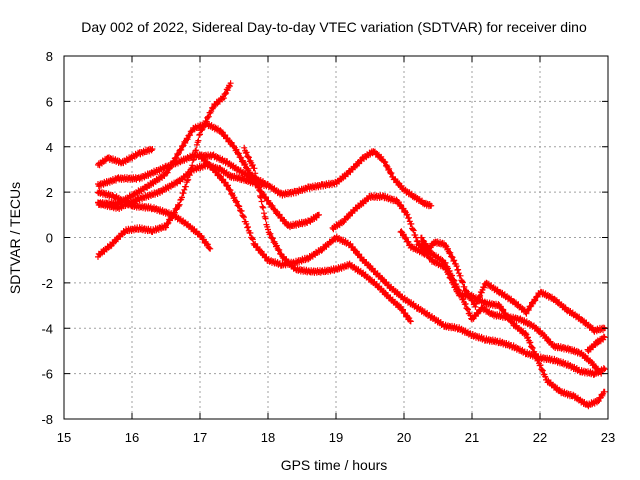 This screenshot has width=640, height=480. Describe the element at coordinates (200, 437) in the screenshot. I see `x-tick-label: 17` at that location.